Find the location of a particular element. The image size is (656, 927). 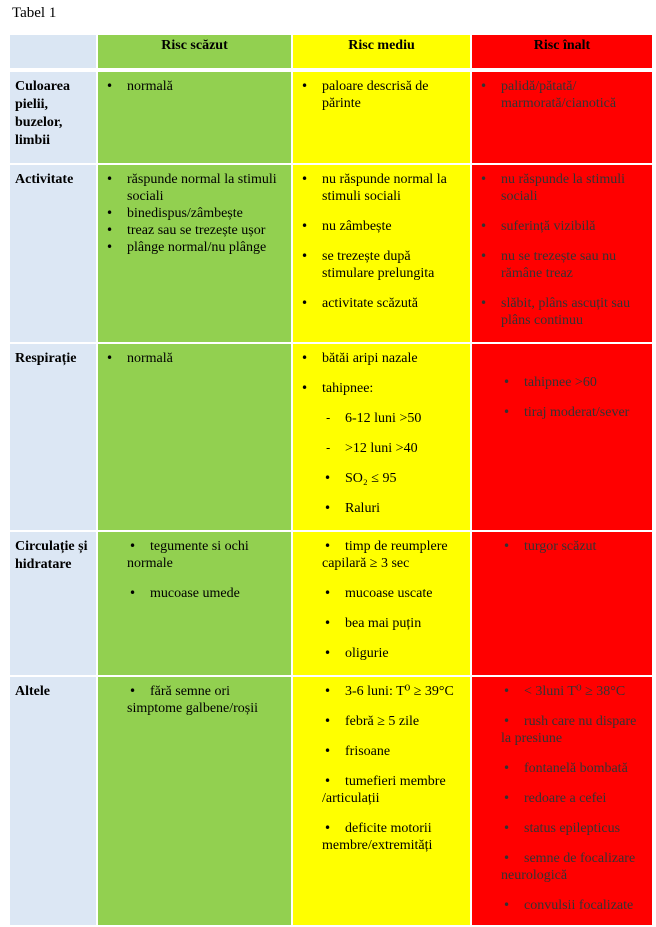

list-item: tegumente si ochi normale is located at coordinates (191, 555).